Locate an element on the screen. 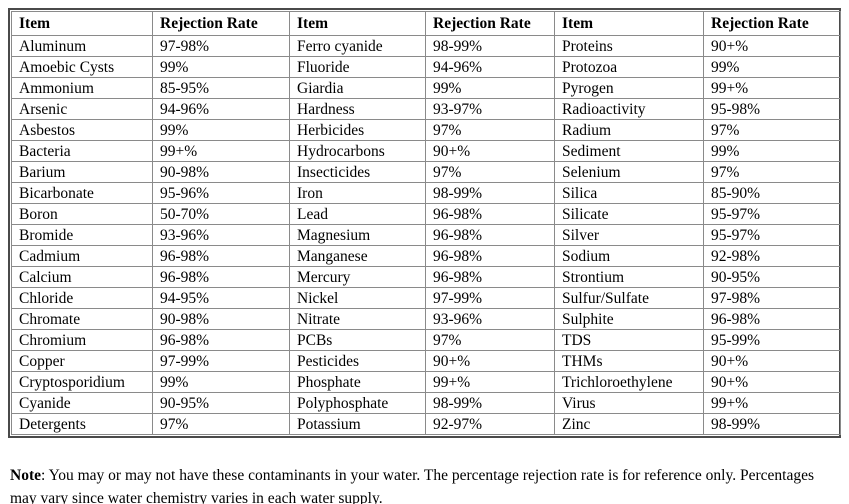 This screenshot has width=849, height=504. item-cell: Ammonium is located at coordinates (82, 88).